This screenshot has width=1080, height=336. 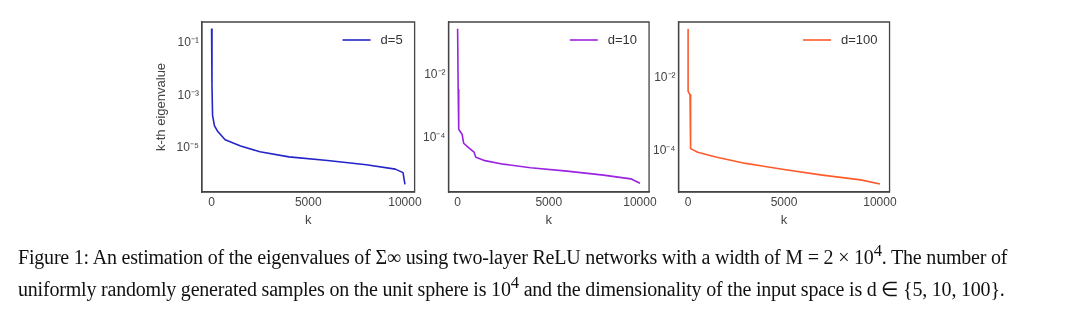 I want to click on y-tick-label: 10⁻⁵, so click(x=187, y=146).